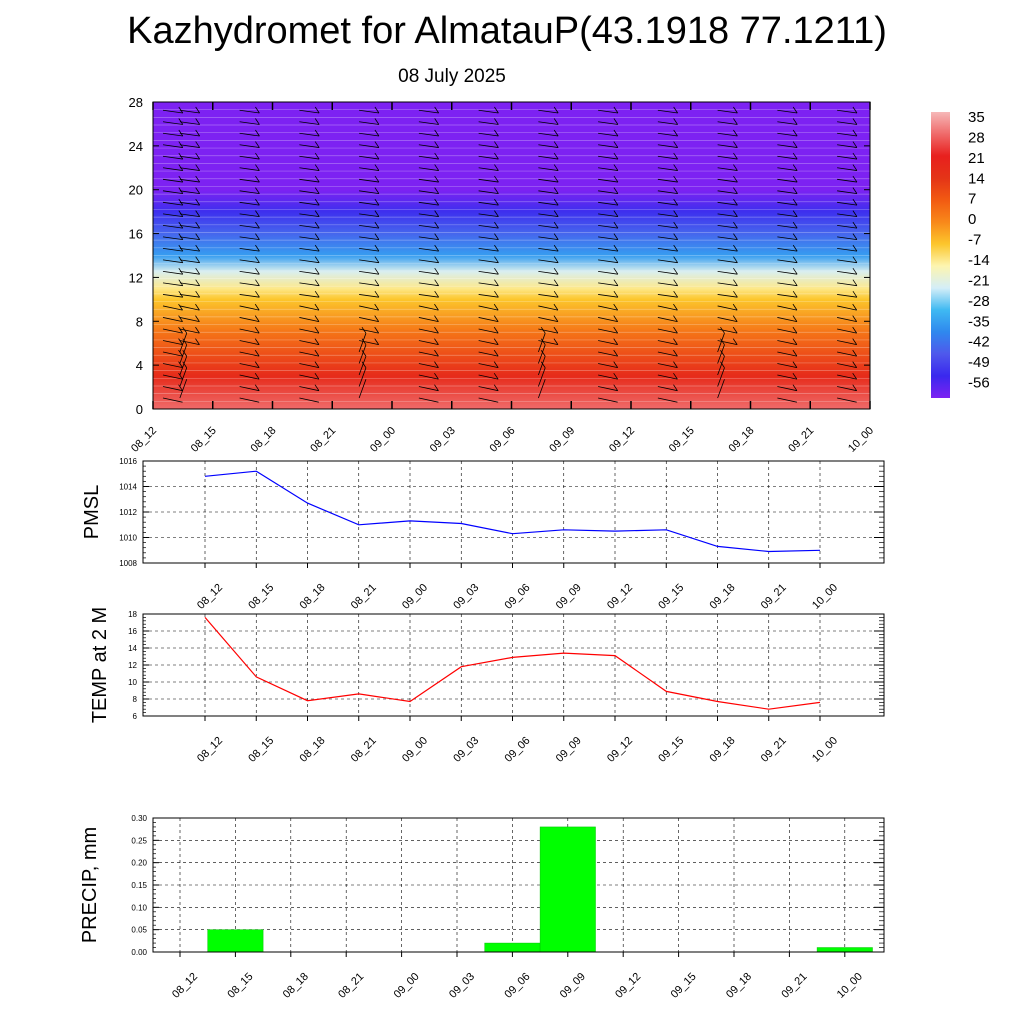 The height and width of the screenshot is (1024, 1024). I want to click on series-line, so click(512, 511).